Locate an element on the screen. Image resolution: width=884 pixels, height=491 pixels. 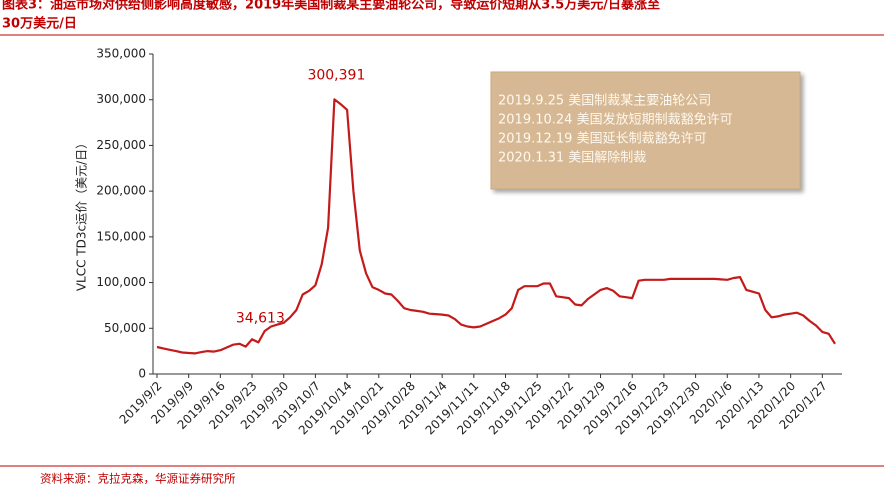
annotation-line: 2019.9.25 美国制裁某主要油轮公司 is located at coordinates (604, 101).